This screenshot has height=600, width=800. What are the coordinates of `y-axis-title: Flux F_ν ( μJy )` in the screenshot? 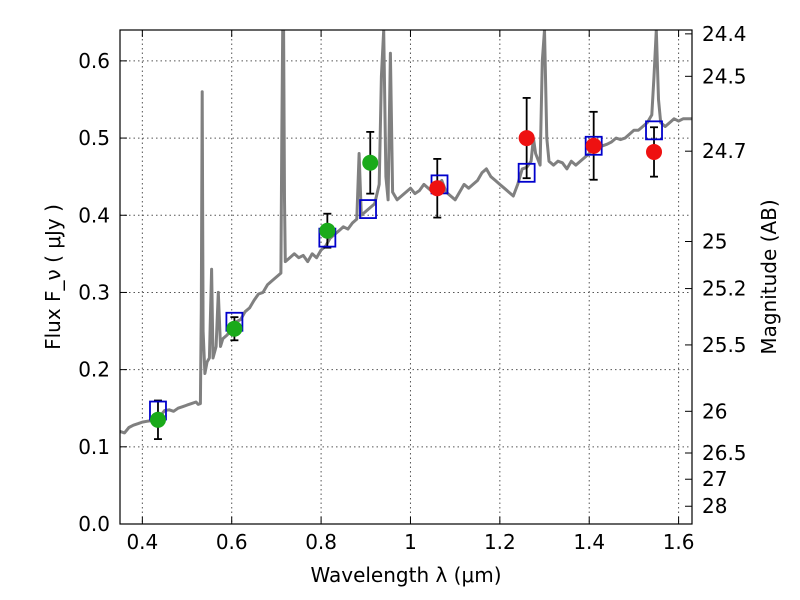 It's located at (53, 277).